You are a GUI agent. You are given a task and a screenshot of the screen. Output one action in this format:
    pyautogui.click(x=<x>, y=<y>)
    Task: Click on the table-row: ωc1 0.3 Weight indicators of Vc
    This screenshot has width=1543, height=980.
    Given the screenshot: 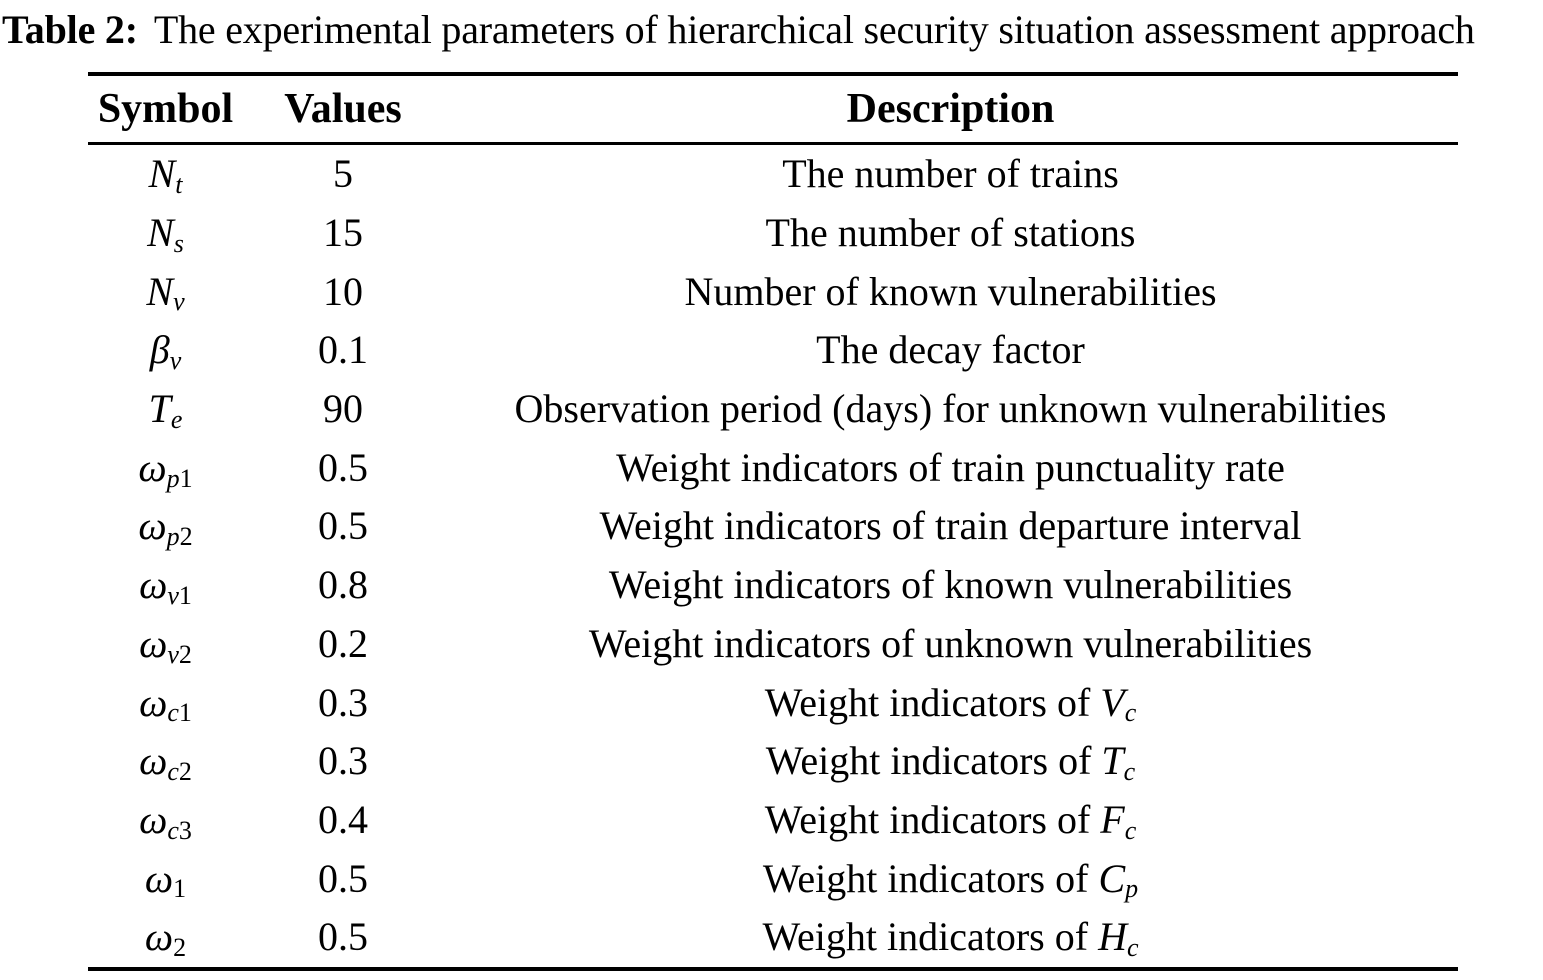 What is the action you would take?
    pyautogui.click(x=773, y=702)
    